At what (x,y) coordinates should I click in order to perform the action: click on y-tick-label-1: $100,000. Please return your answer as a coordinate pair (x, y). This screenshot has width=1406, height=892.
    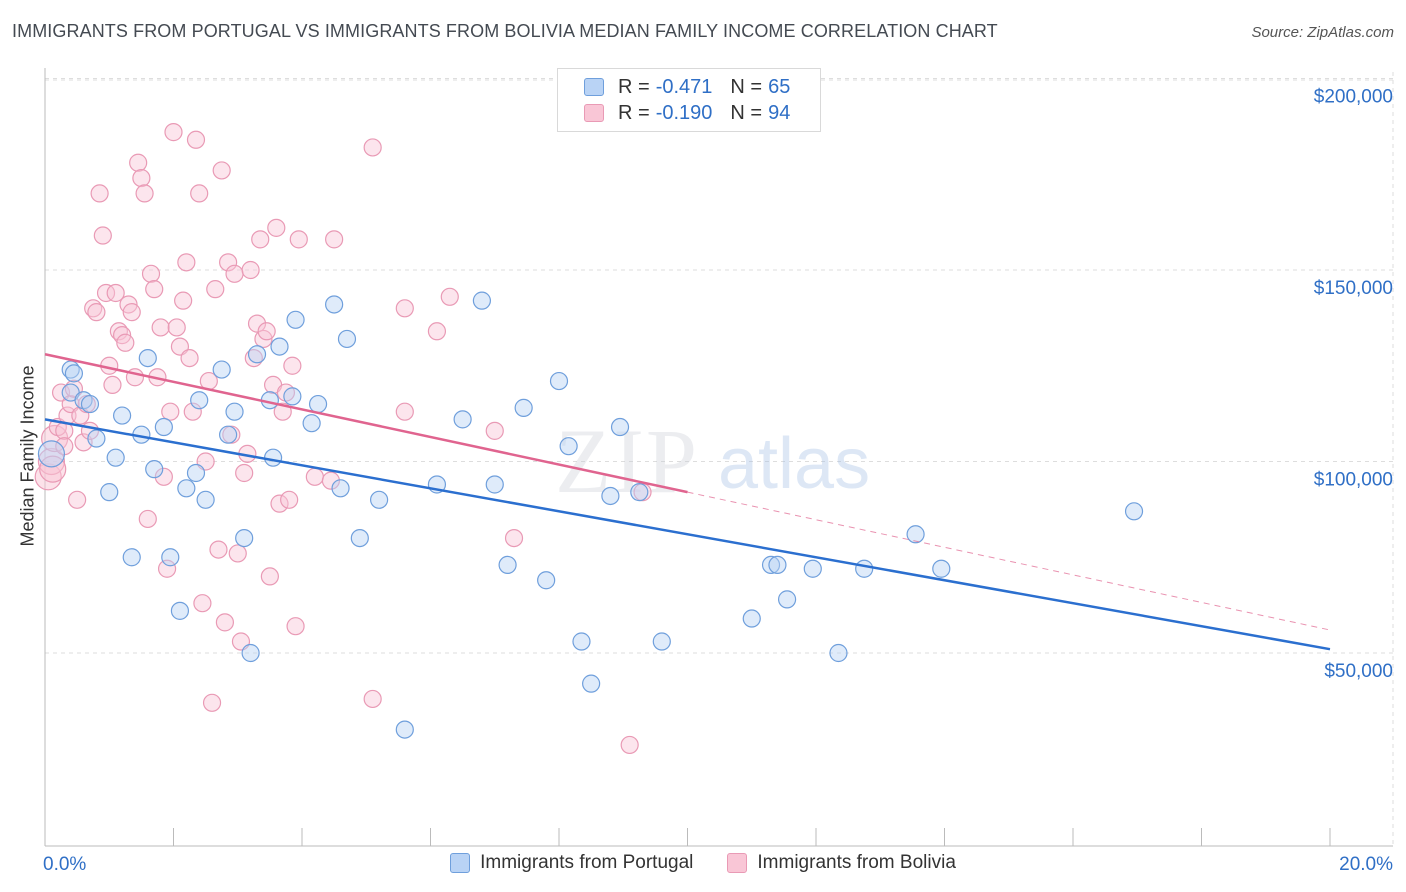
    Looking at the image, I should click on (1353, 480).